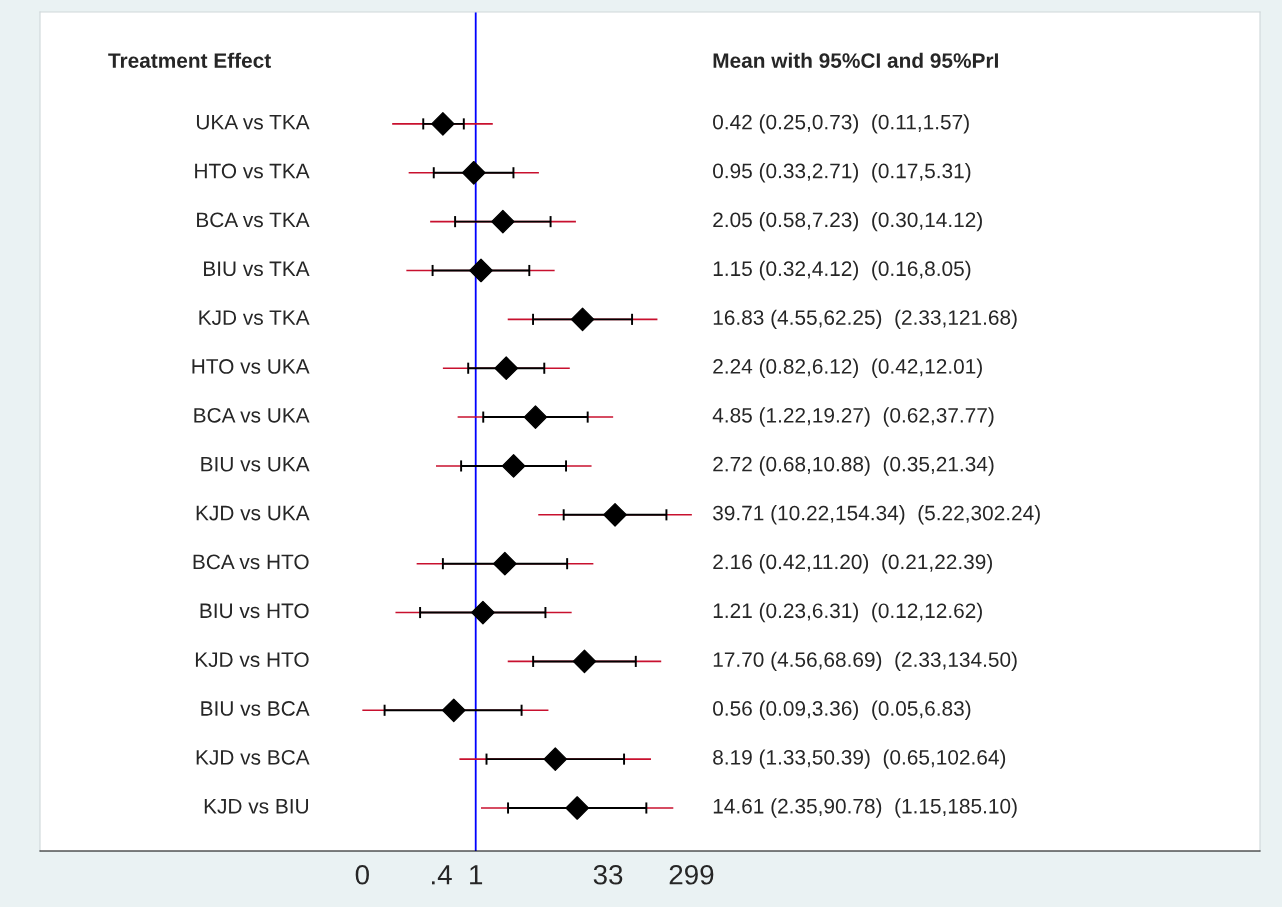 The height and width of the screenshot is (907, 1282). Describe the element at coordinates (847, 368) in the screenshot. I see `annotation: 2.24 (0.82,6.12) (0.42,12.01)` at that location.